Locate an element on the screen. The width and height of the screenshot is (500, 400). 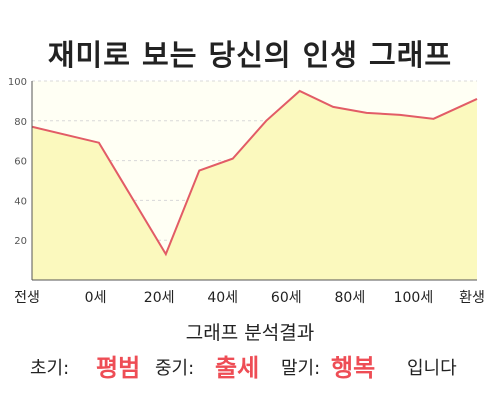
x-tick-label: 환생 is located at coordinates (472, 298).